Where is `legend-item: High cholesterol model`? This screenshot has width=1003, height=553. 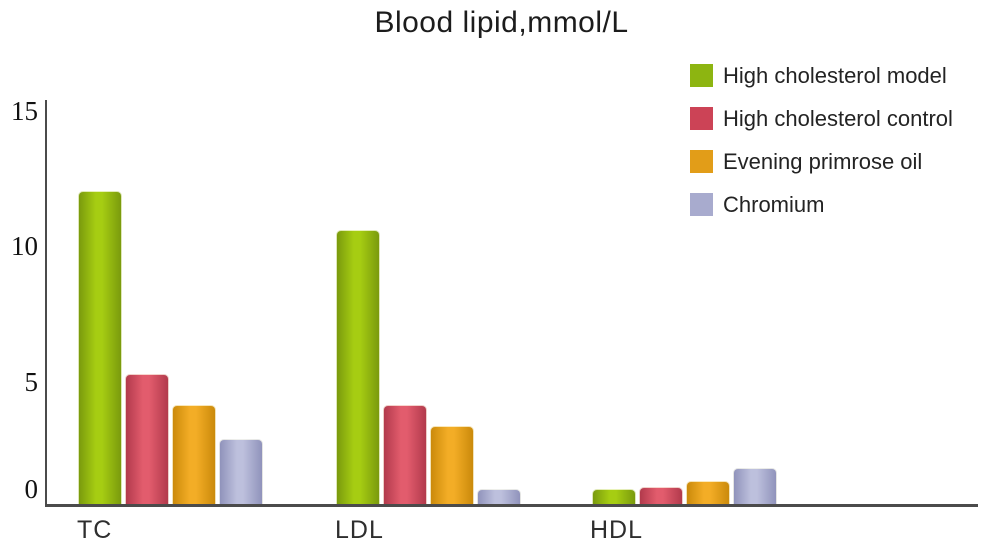 legend-item: High cholesterol model is located at coordinates (821, 75).